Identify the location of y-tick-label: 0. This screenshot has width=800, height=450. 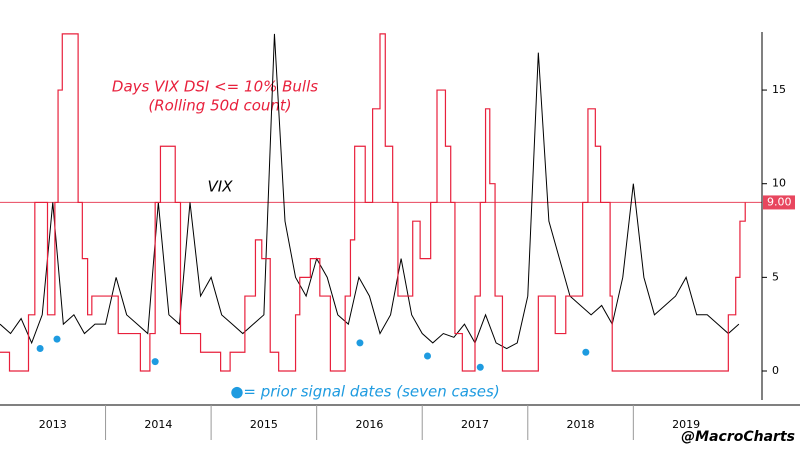
(775, 370).